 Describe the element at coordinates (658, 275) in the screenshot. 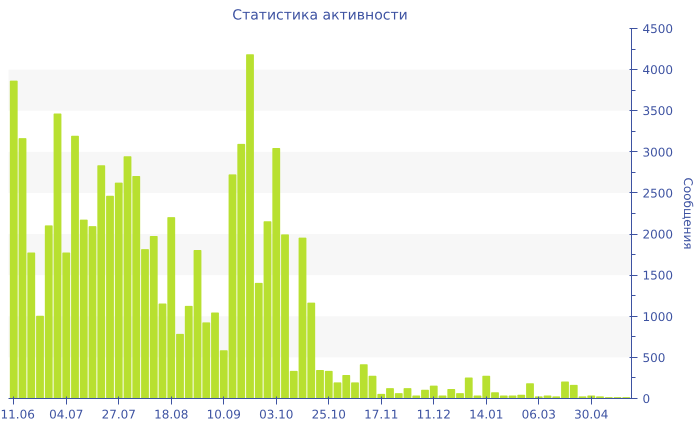

I see `y-tick-label: 1500` at that location.